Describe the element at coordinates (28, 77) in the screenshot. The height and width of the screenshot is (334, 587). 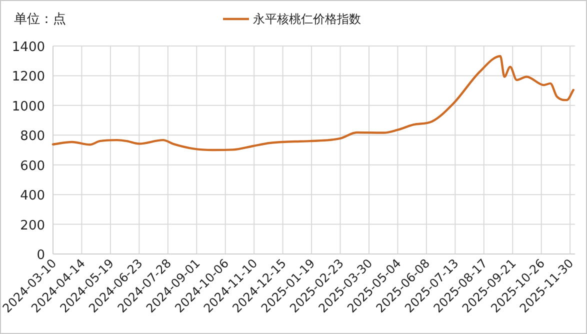
I see `y-tick-label: 1200` at that location.